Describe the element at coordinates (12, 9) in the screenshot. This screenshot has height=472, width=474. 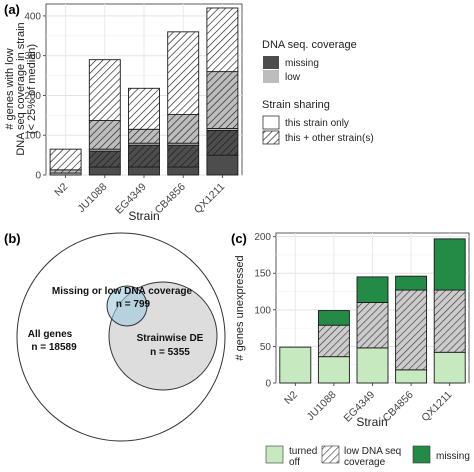
I see `panel-label-a: (a)` at that location.